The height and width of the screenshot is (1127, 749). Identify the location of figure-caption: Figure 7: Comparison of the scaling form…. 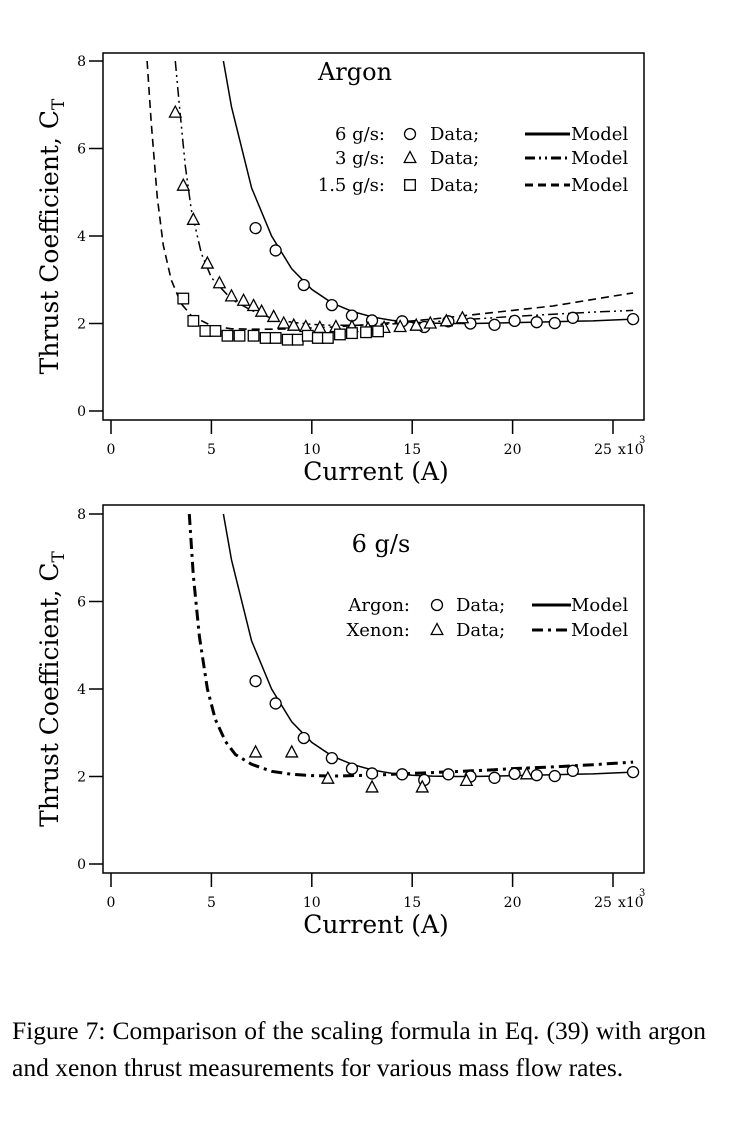
(359, 1049).